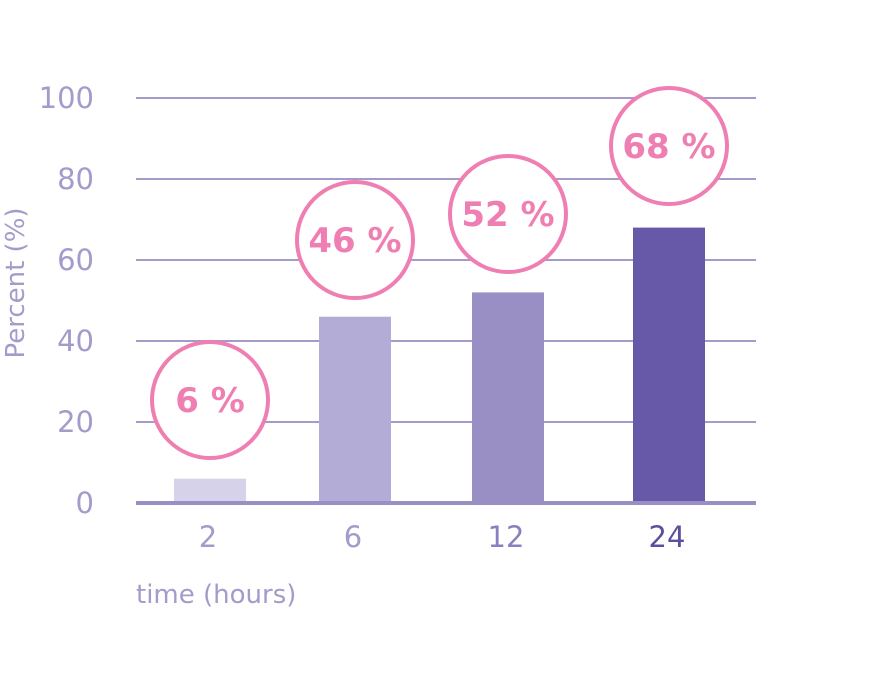 This screenshot has height=690, width=876. I want to click on data-label: 6 %, so click(210, 401).